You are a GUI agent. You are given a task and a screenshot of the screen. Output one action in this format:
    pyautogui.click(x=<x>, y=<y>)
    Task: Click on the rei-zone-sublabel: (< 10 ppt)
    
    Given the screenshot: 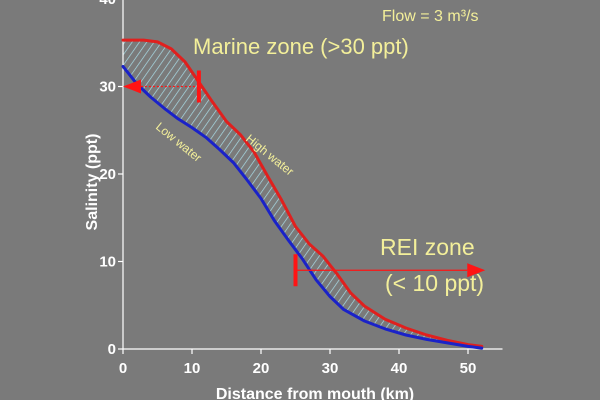 What is the action you would take?
    pyautogui.click(x=434, y=283)
    